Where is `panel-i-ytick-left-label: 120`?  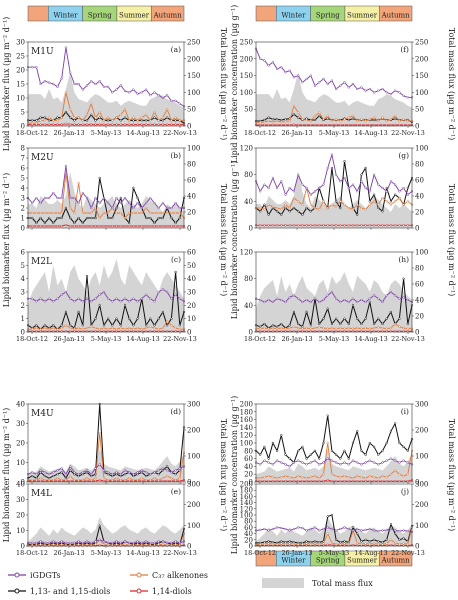
panel-i-ytick-left-label: 120 is located at coordinates (246, 436).